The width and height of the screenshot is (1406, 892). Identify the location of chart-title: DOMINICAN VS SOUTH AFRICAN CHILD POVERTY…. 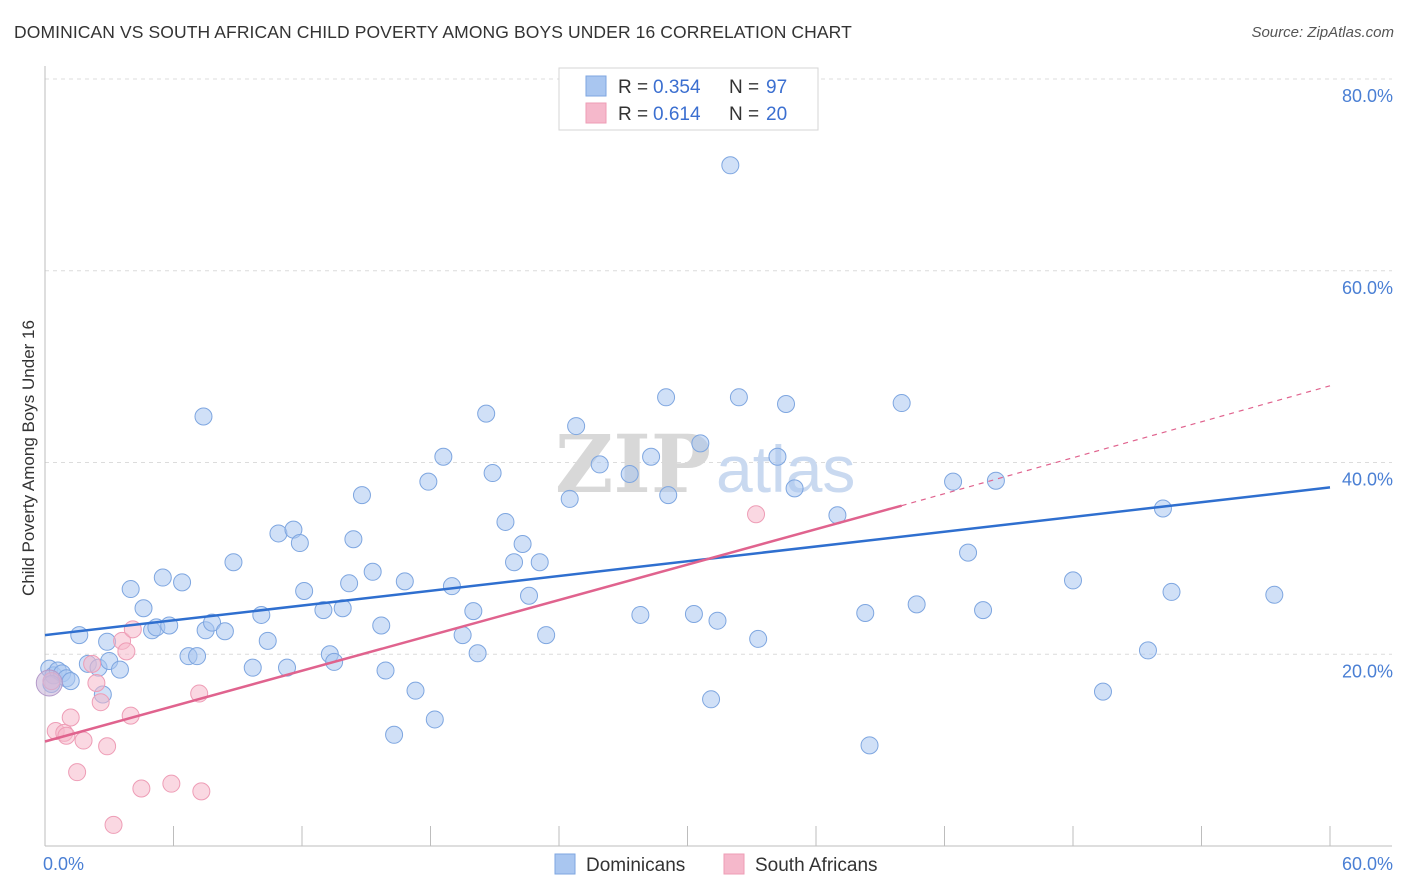
(433, 32).